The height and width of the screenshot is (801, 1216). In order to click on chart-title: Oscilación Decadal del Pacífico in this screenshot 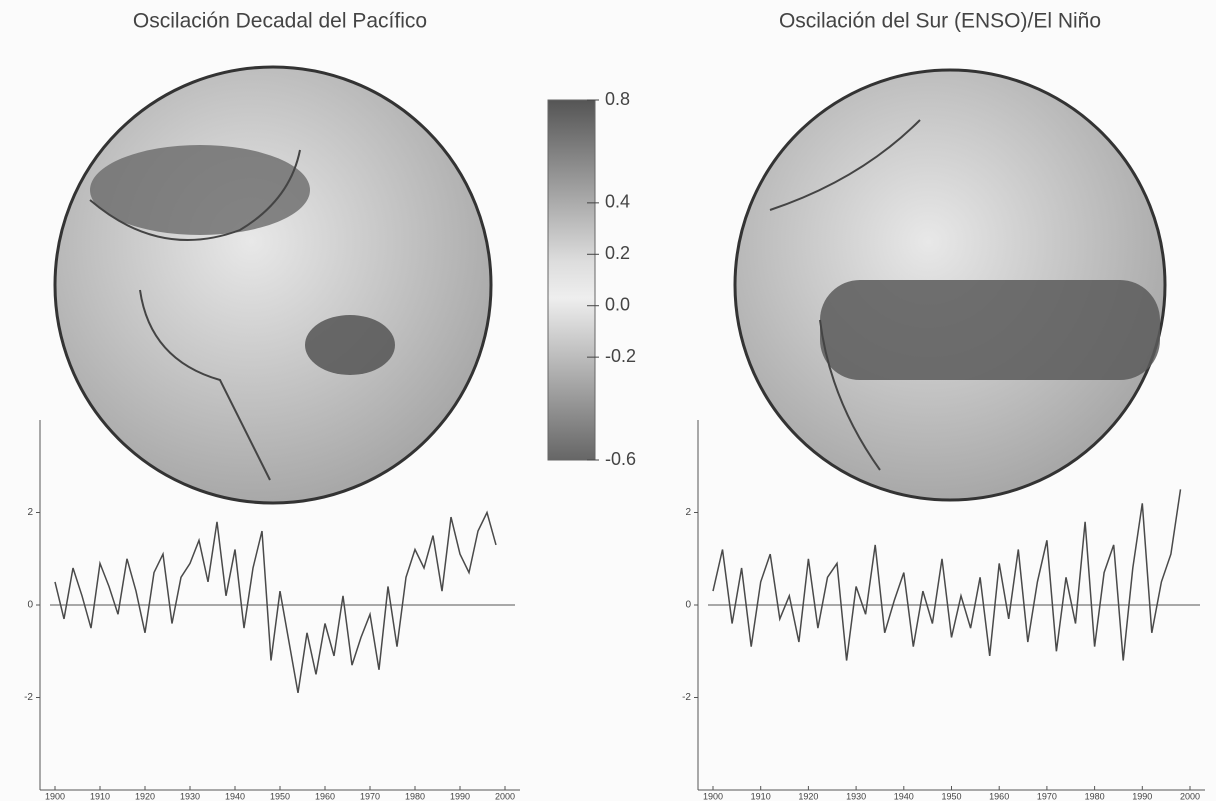, I will do `click(280, 21)`.